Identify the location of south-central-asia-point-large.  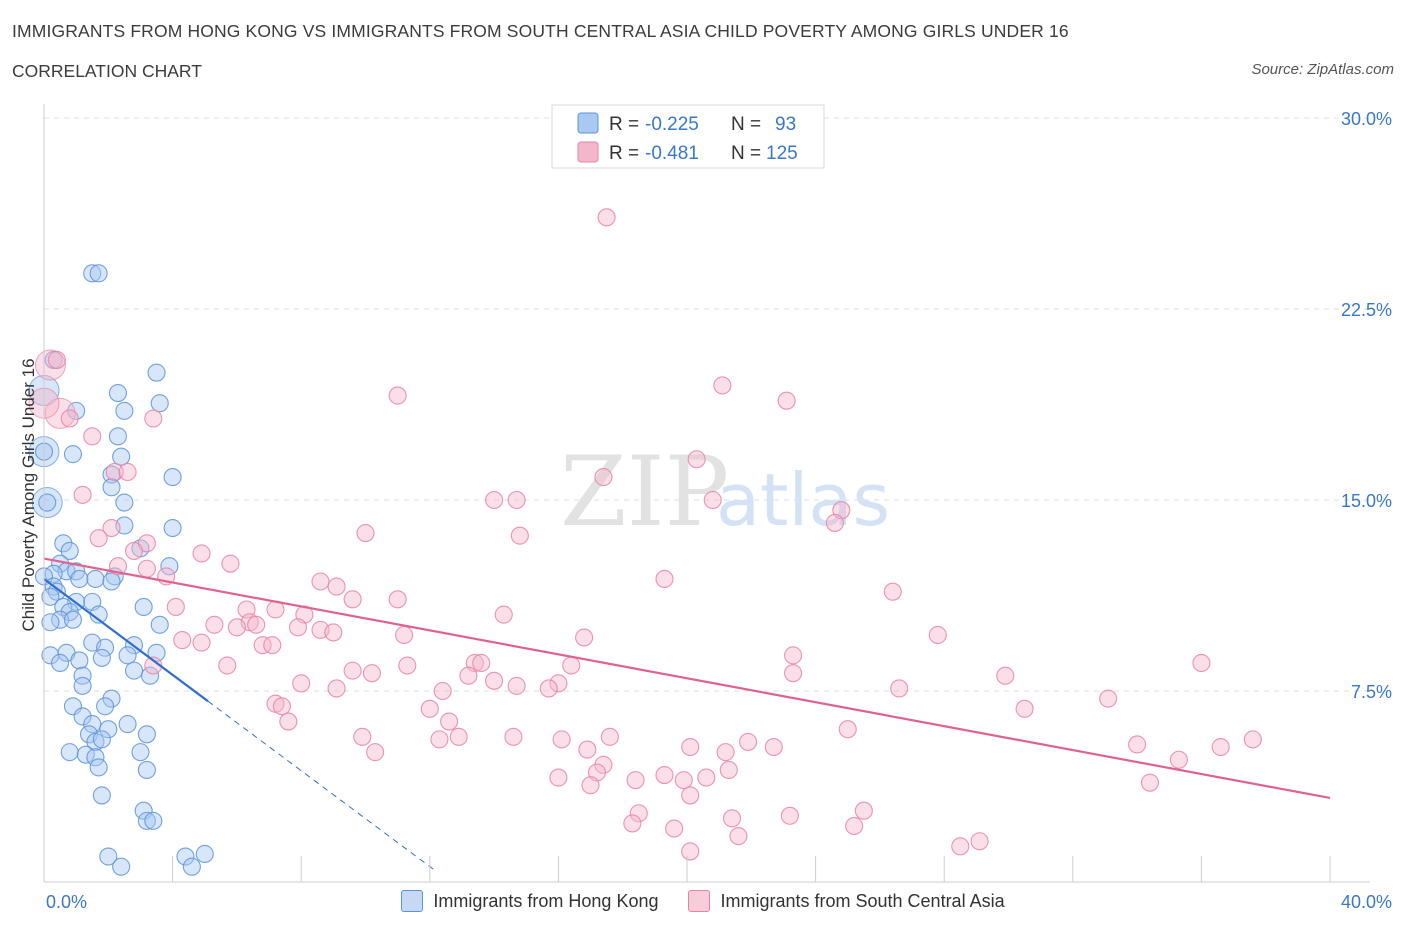
(60, 413).